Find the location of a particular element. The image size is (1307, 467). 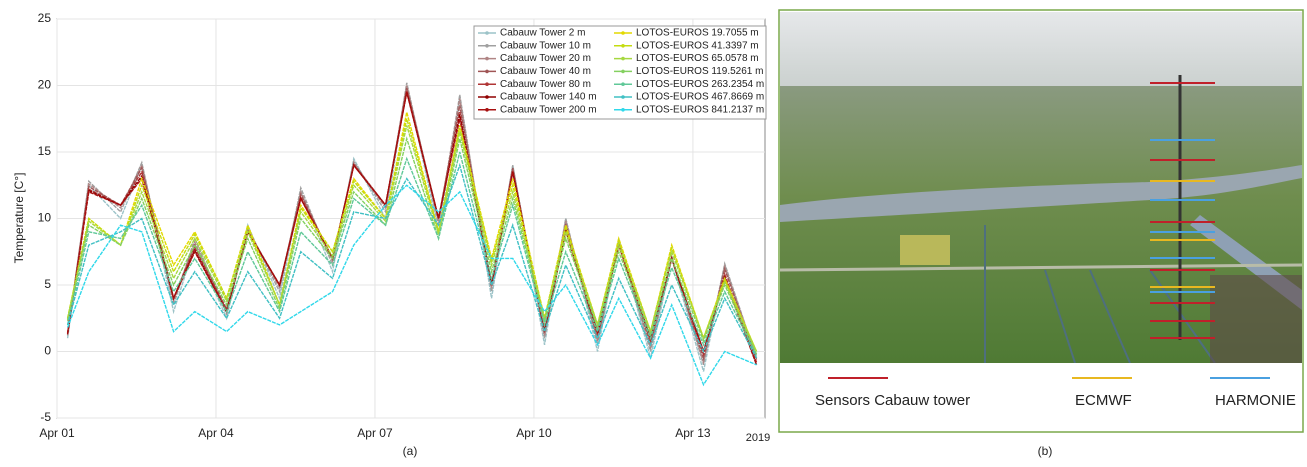

x-tick-label: Apr 07 is located at coordinates (375, 433).